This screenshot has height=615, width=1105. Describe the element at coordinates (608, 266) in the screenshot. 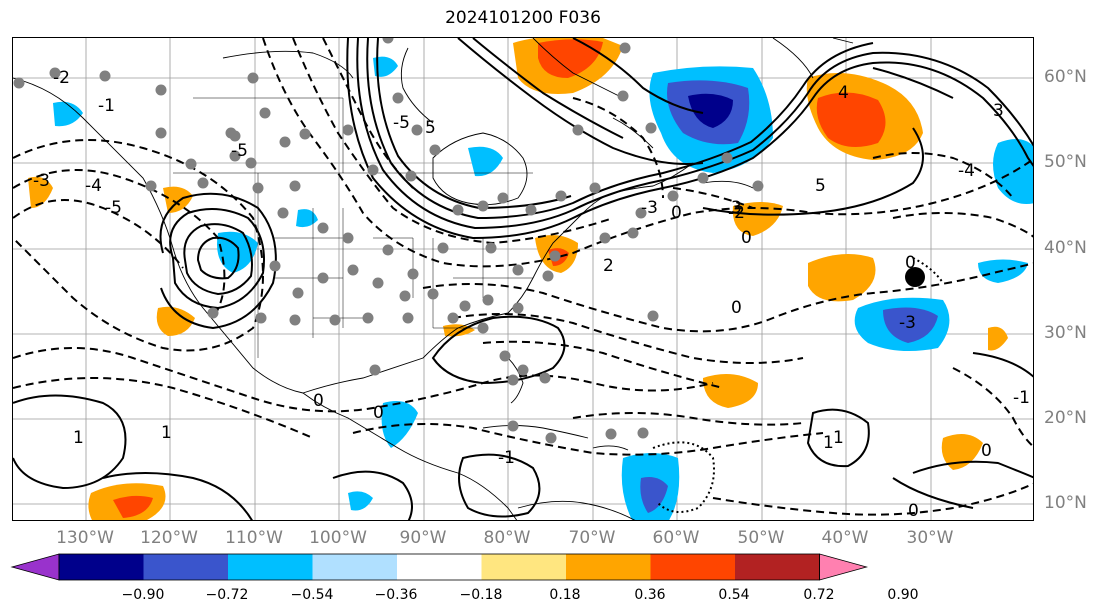

I see `contour-label: 2` at that location.